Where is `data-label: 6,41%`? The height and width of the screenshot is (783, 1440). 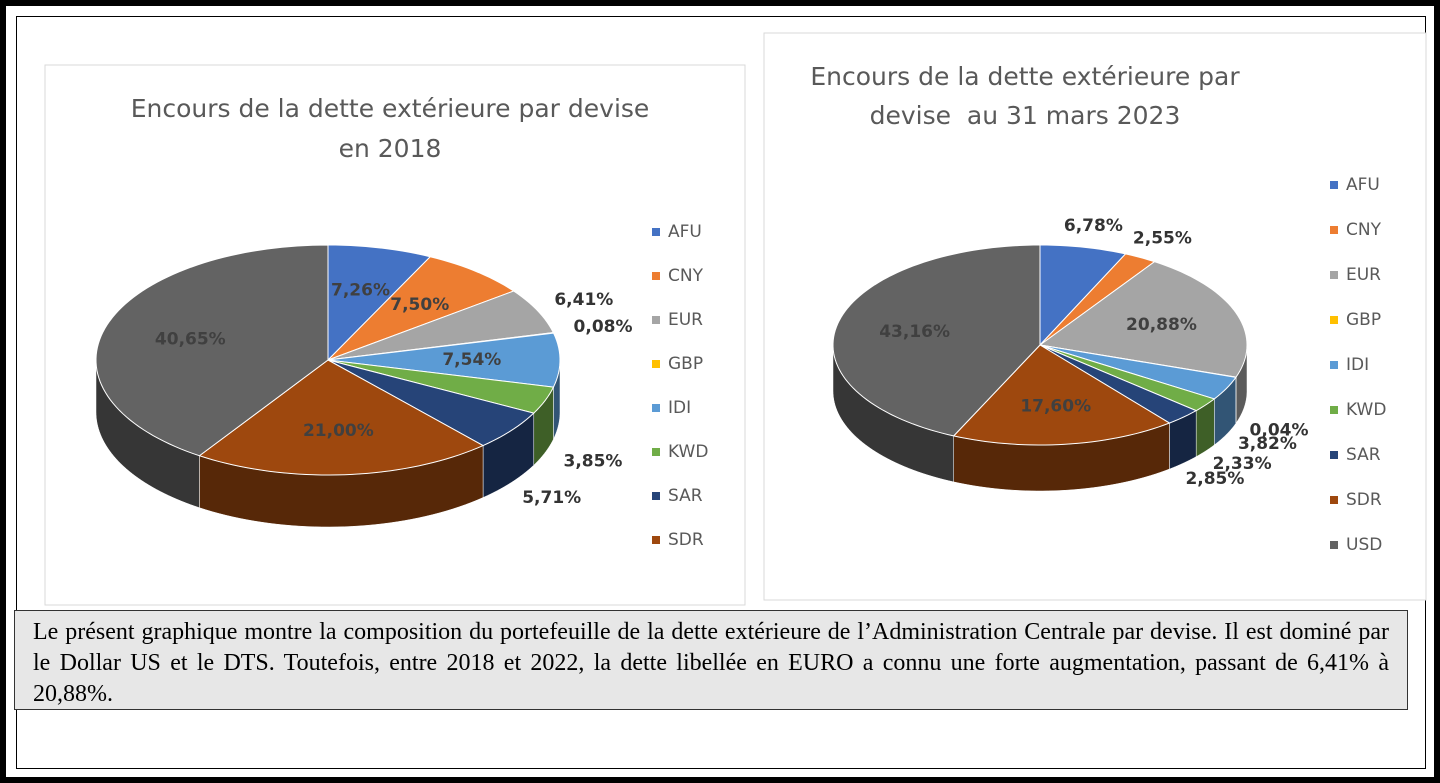 data-label: 6,41% is located at coordinates (583, 300).